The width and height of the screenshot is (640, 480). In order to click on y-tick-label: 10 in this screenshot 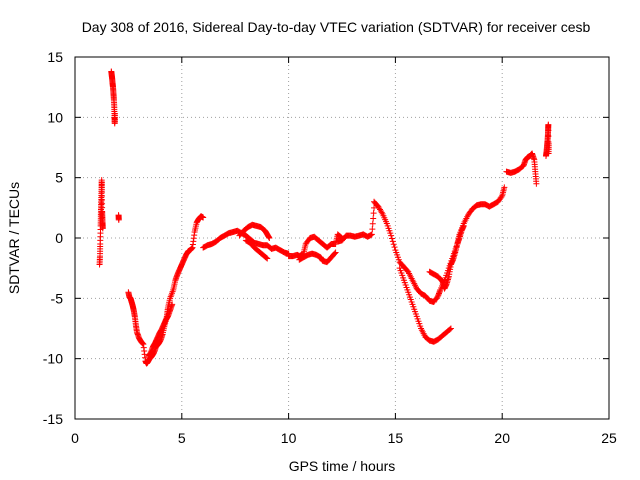, I will do `click(55, 117)`.